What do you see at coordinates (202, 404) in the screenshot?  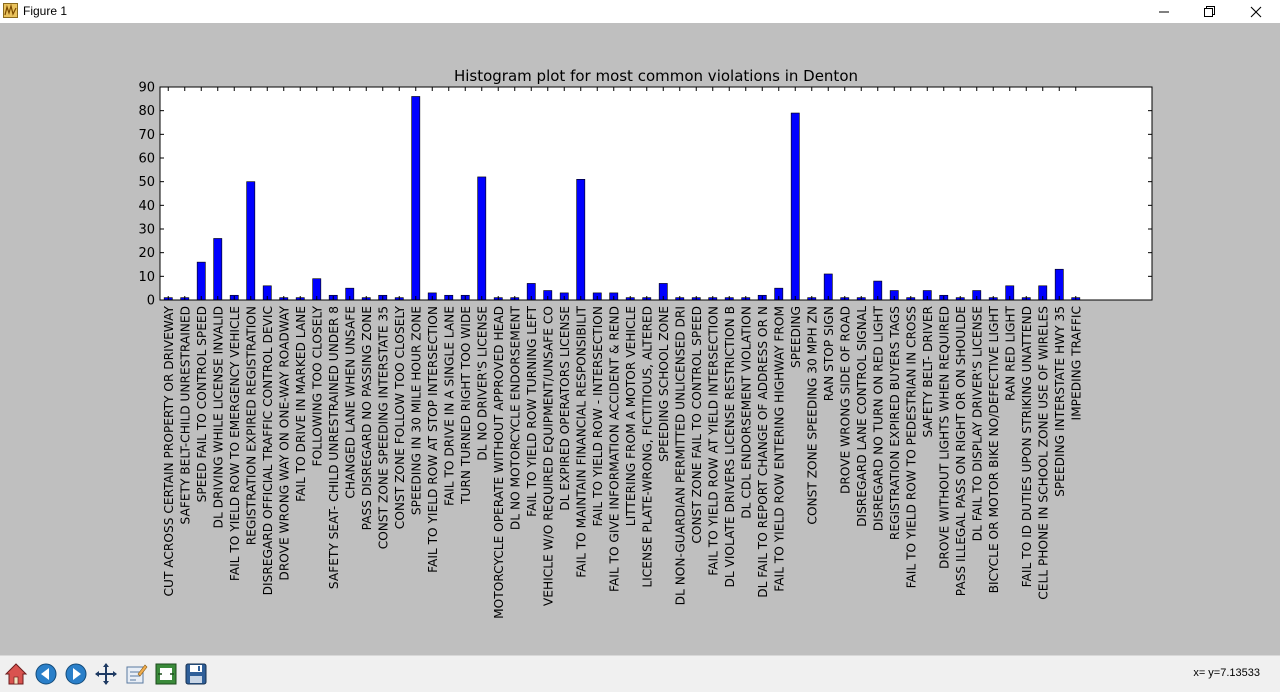 I see `x-tick-label-2: SPEED FAIL TO CONTROL SPEED` at bounding box center [202, 404].